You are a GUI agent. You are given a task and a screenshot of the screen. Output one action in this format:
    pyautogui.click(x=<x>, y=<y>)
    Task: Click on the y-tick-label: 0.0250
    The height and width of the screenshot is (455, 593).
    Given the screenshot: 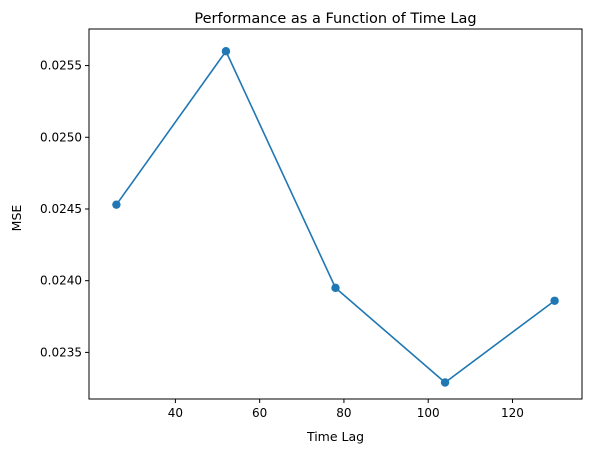 What is the action you would take?
    pyautogui.click(x=61, y=137)
    